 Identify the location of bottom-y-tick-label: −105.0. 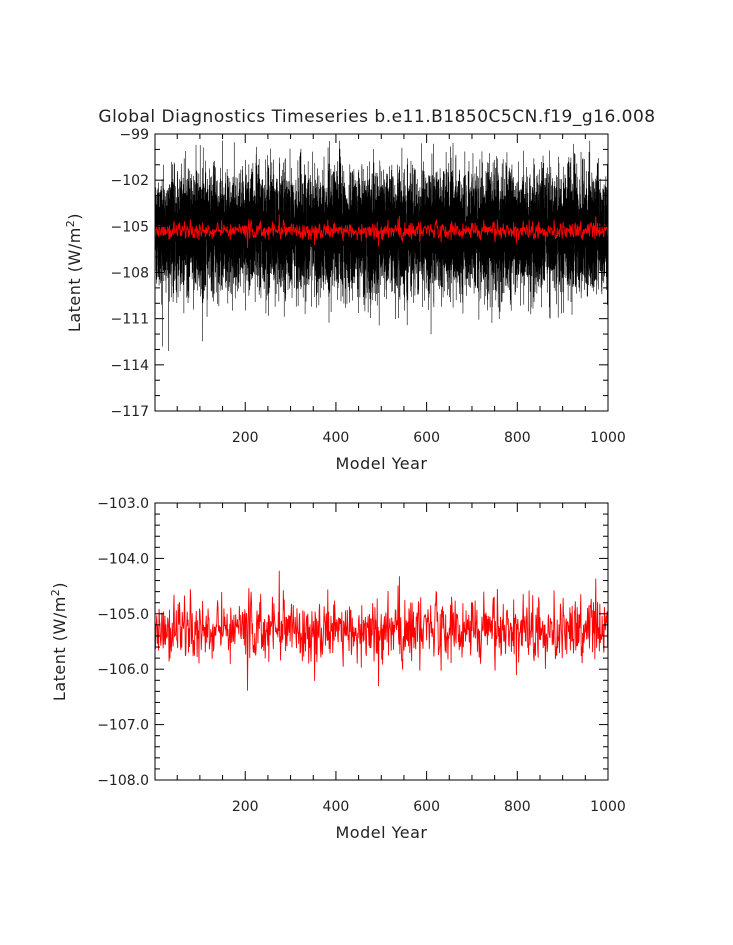
(123, 615).